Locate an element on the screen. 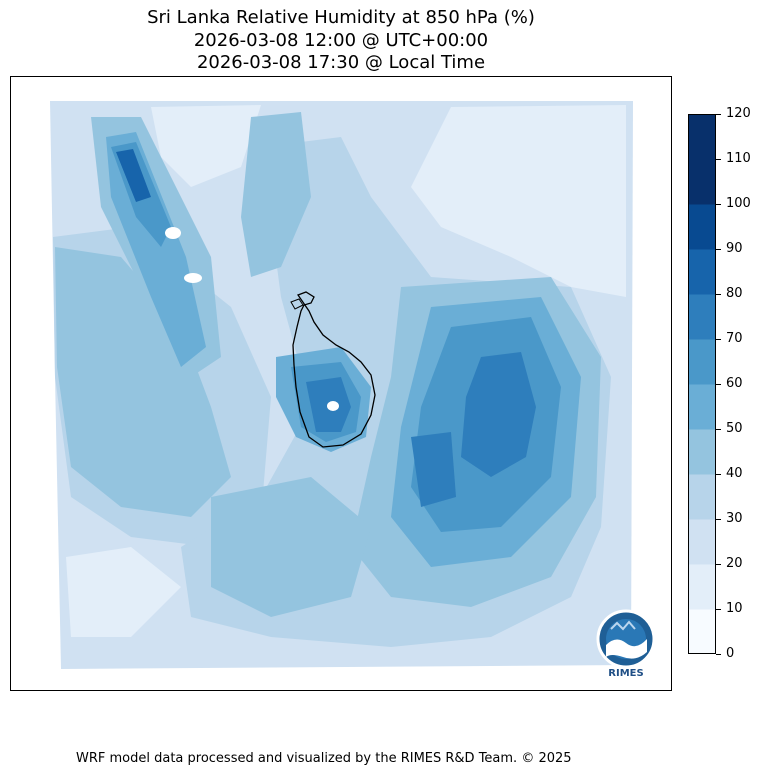 This screenshot has width=760, height=776. peak-north is located at coordinates (133, 175).